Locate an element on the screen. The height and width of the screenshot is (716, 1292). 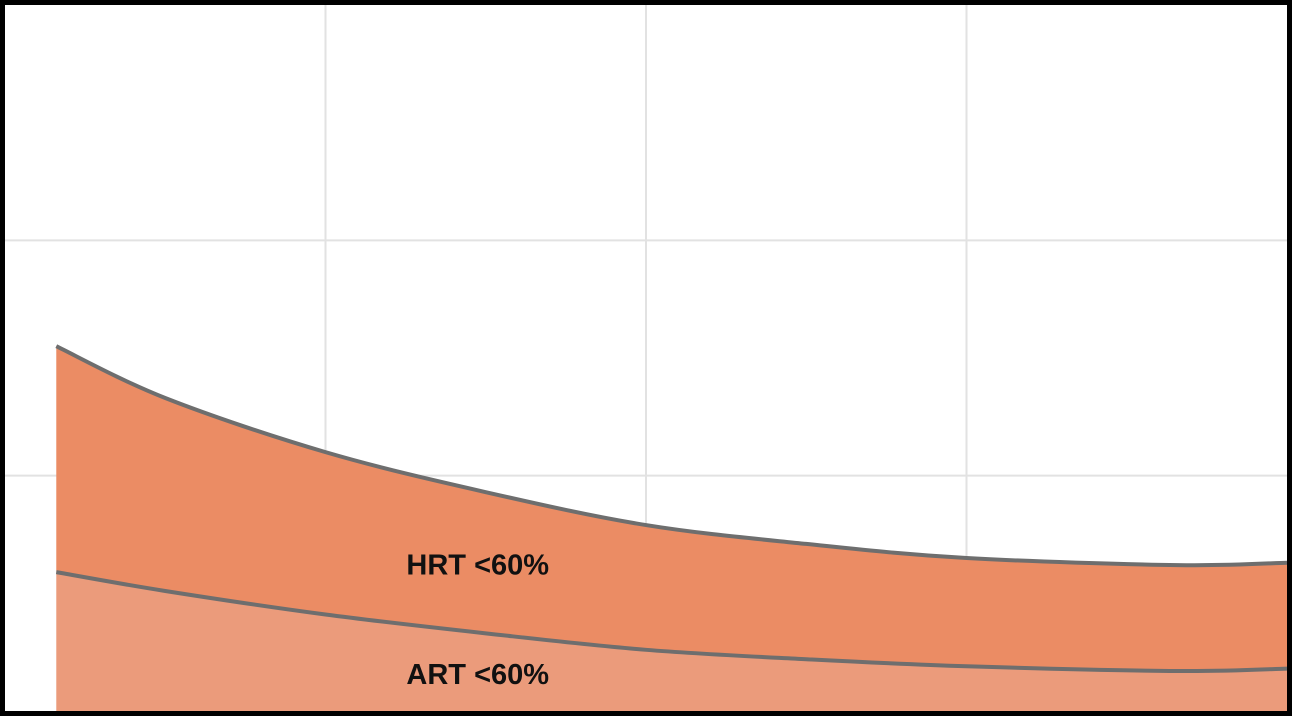
area-line is located at coordinates (671, 622).